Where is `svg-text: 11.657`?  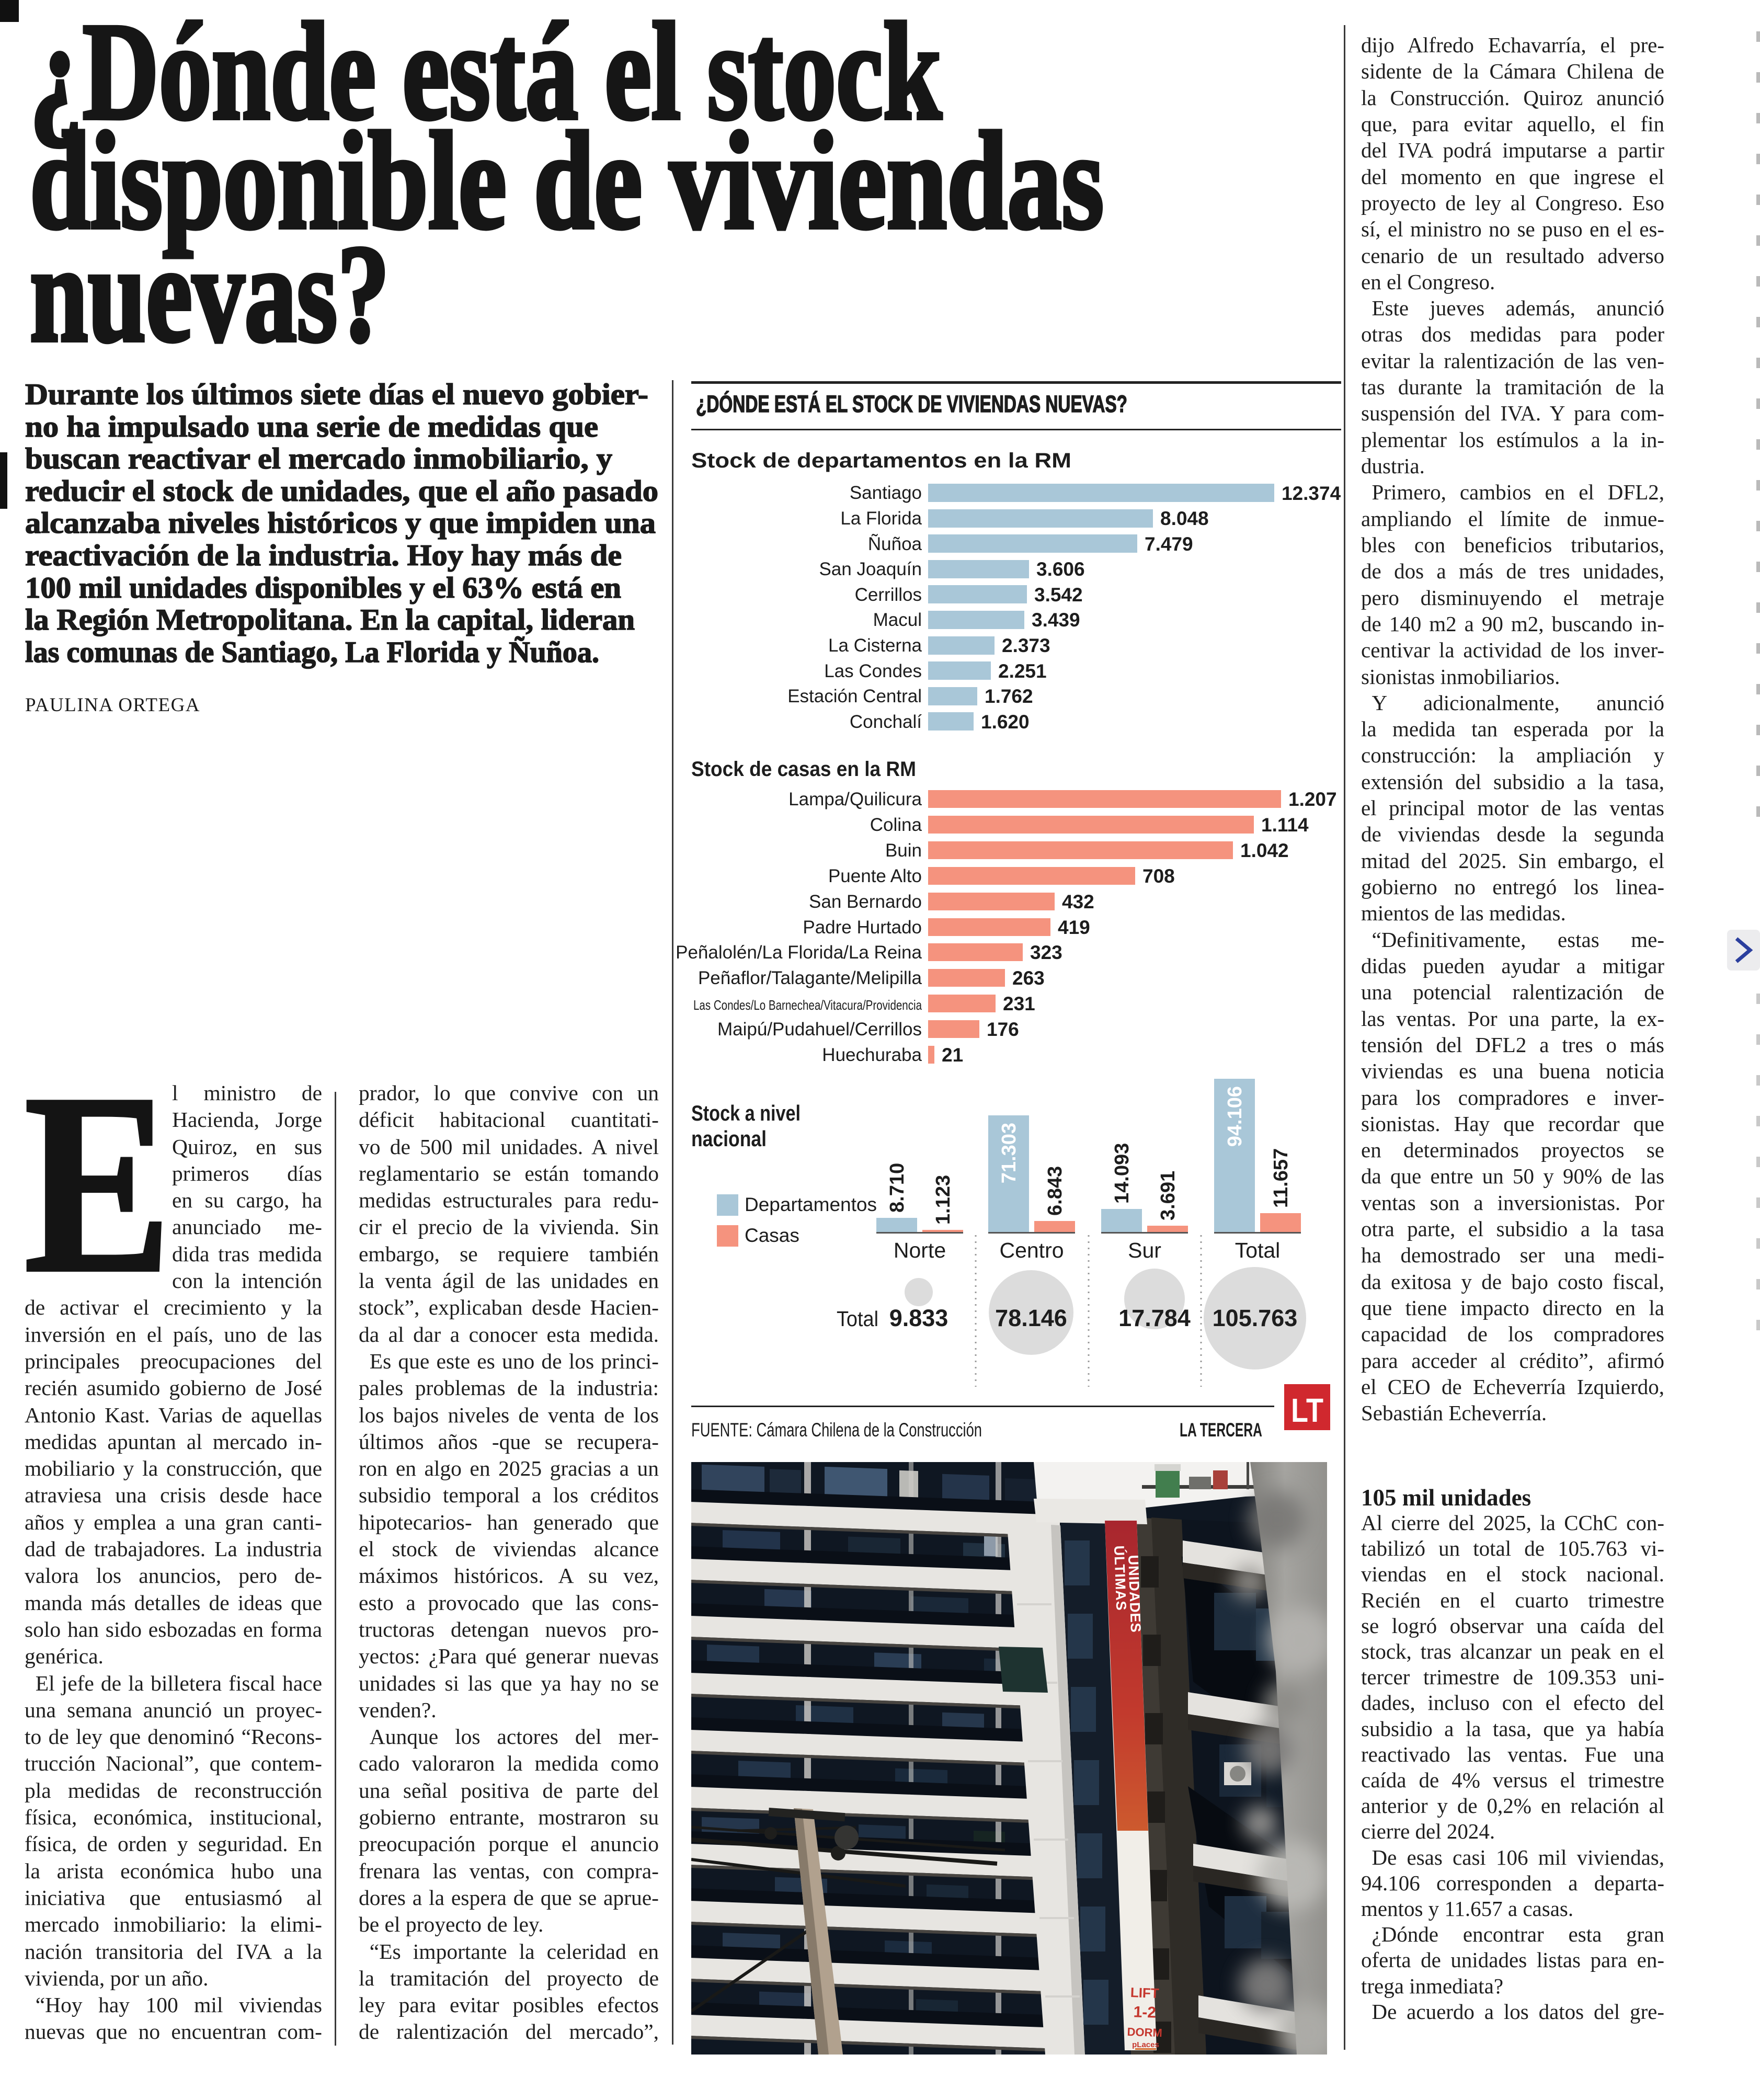 svg-text: 11.657 is located at coordinates (1281, 1178).